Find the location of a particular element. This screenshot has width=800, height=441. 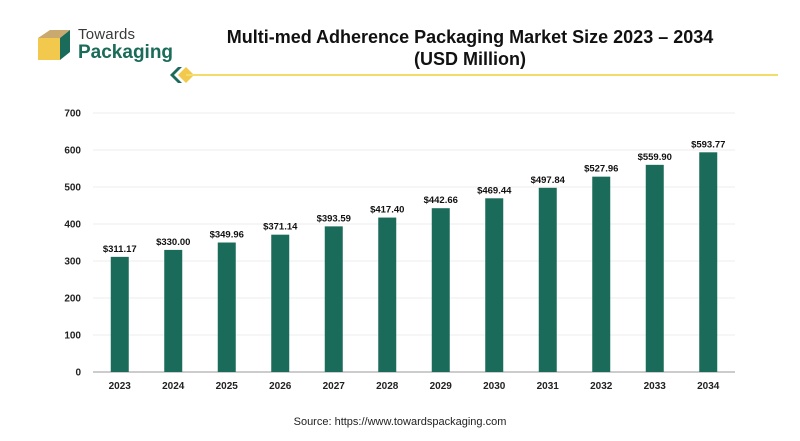

y-tick-label: 500 is located at coordinates (72, 188).